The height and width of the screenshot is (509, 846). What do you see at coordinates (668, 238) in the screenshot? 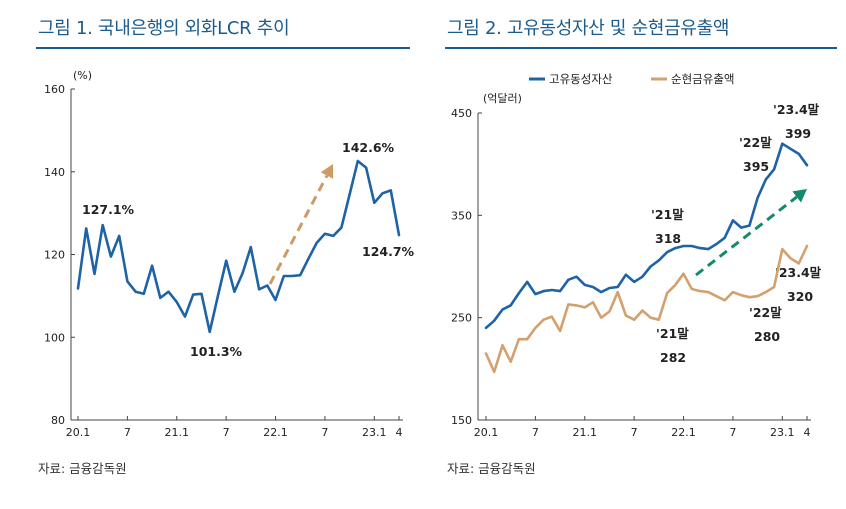
I see `data-label-hqla-2021-value: 318` at bounding box center [668, 238].